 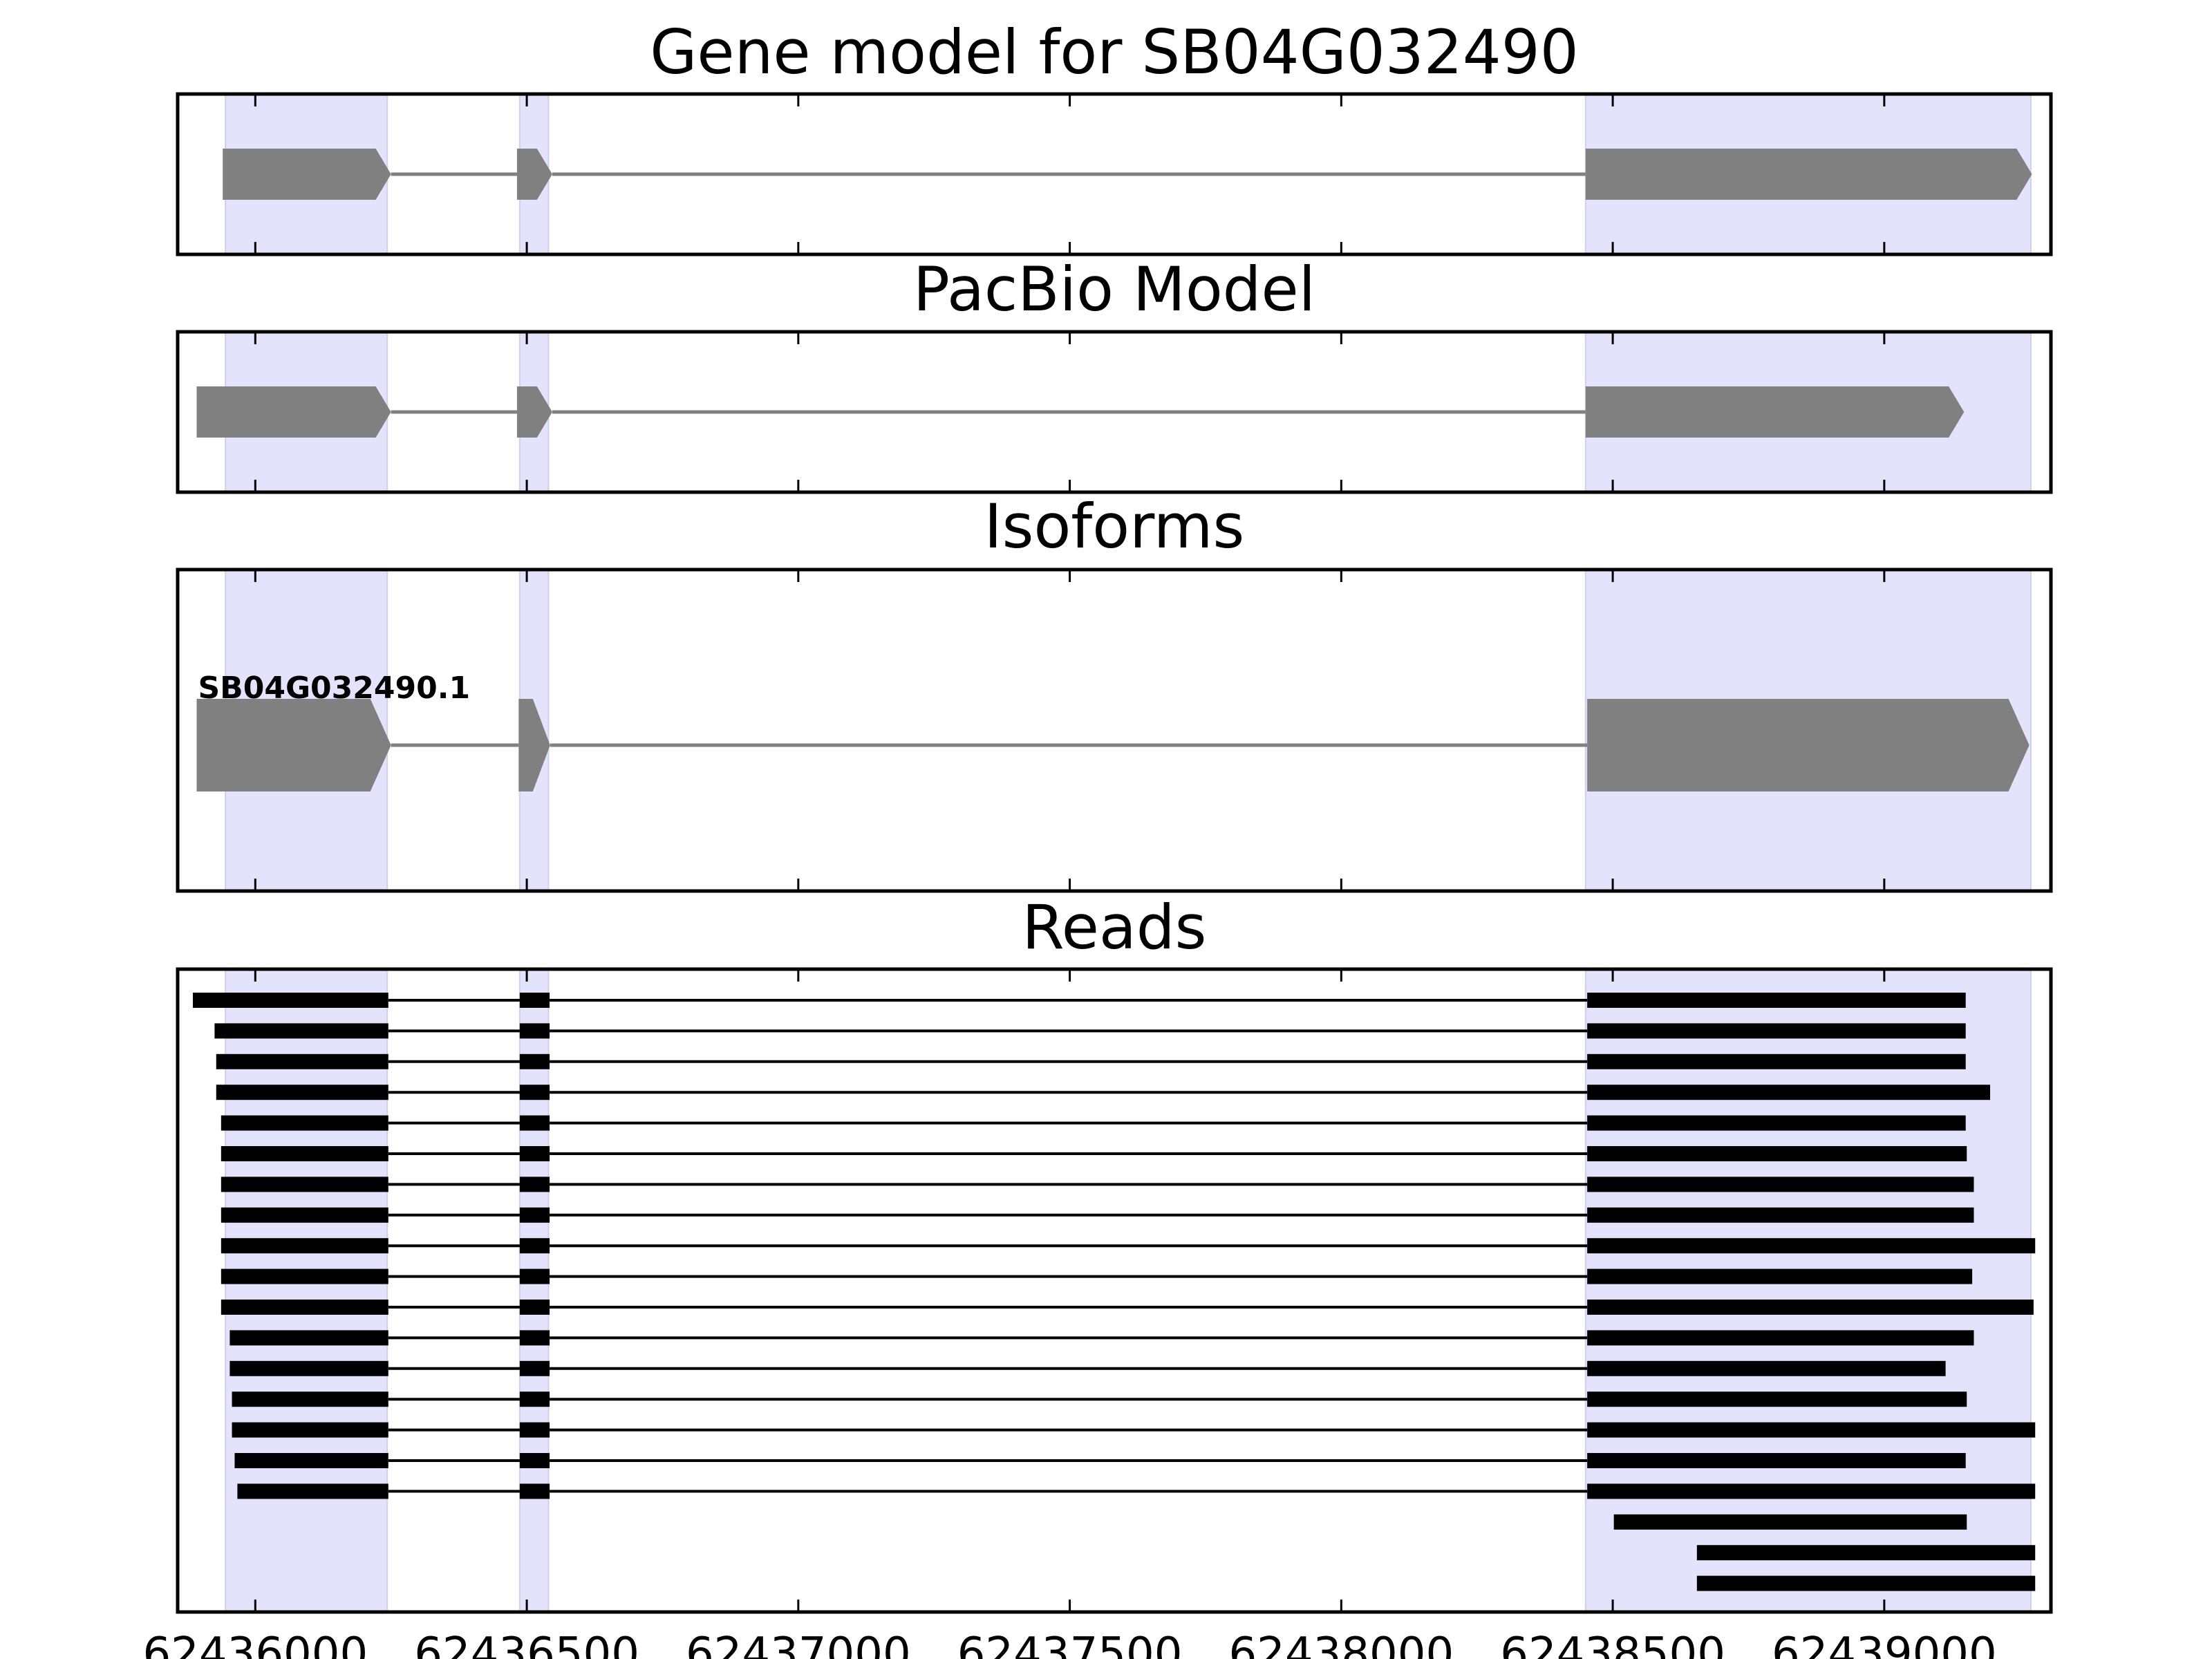 I want to click on gene-model-title: Gene model for SB04G032490, so click(x=1114, y=53).